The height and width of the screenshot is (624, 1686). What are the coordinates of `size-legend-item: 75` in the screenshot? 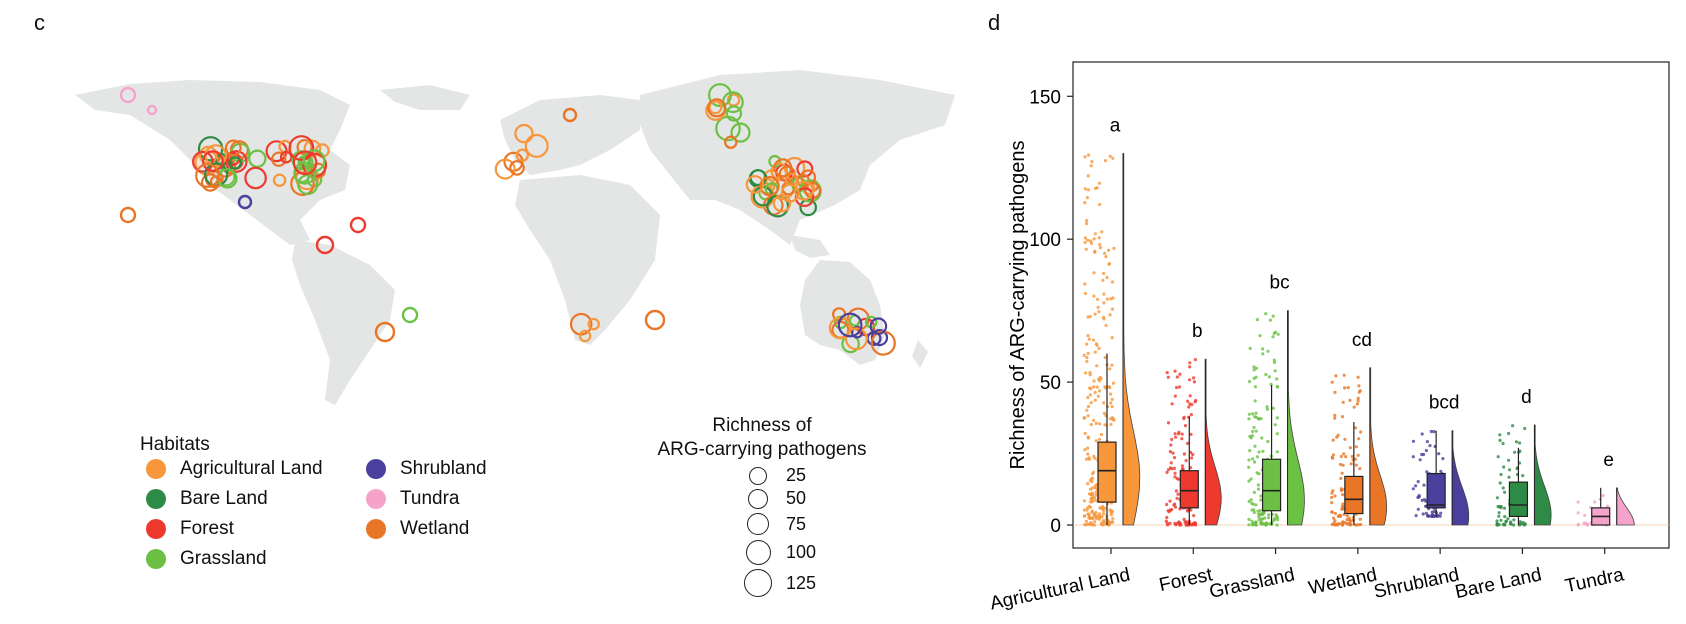 It's located at (776, 524).